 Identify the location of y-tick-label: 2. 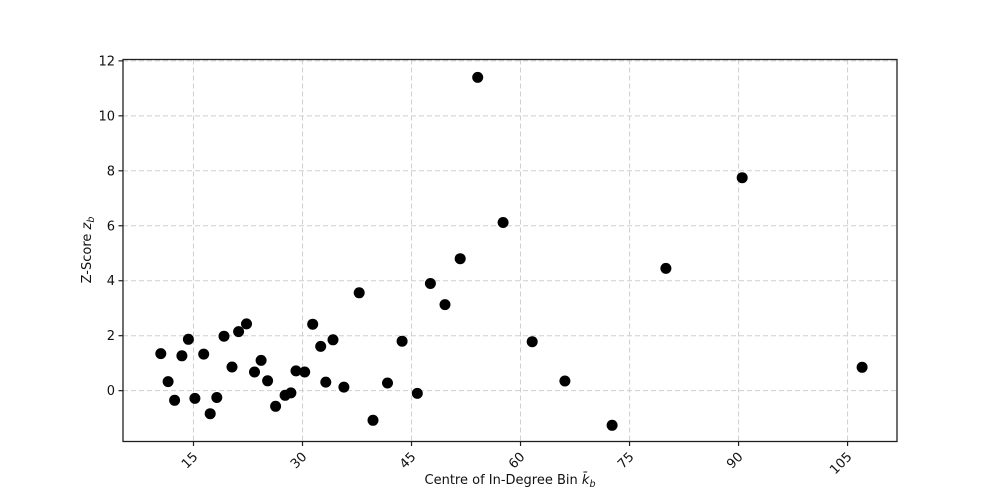
(111, 336).